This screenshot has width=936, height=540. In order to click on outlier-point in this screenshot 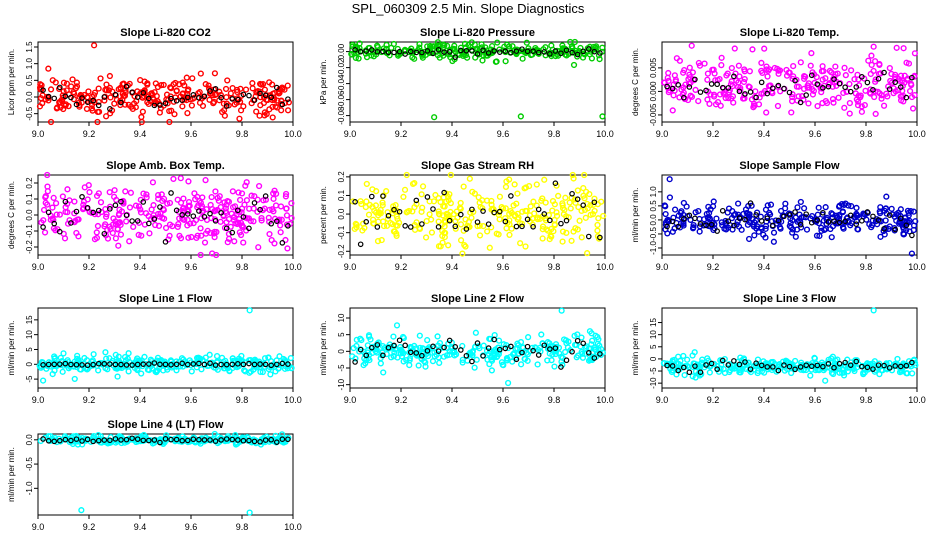, I will do `click(434, 117)`.